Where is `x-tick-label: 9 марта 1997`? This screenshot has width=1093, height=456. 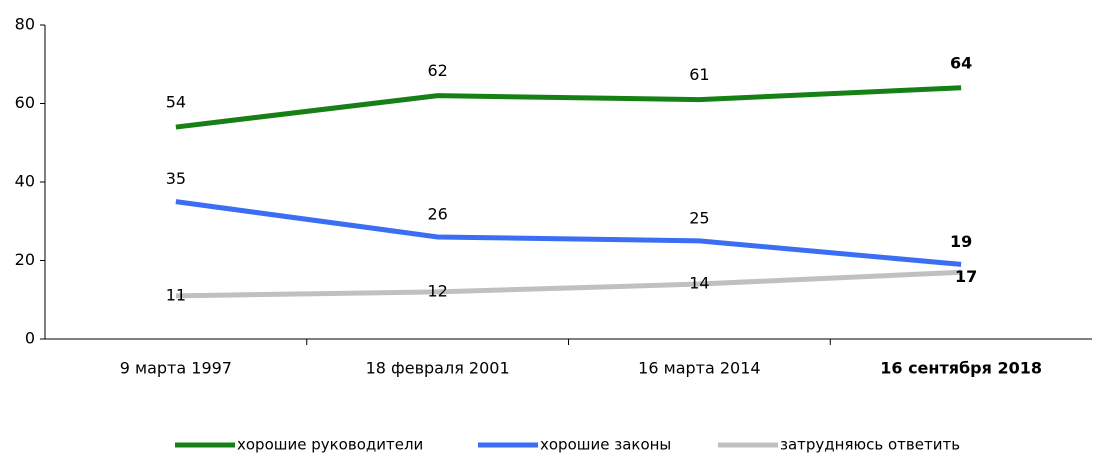 x-tick-label: 9 марта 1997 is located at coordinates (176, 368).